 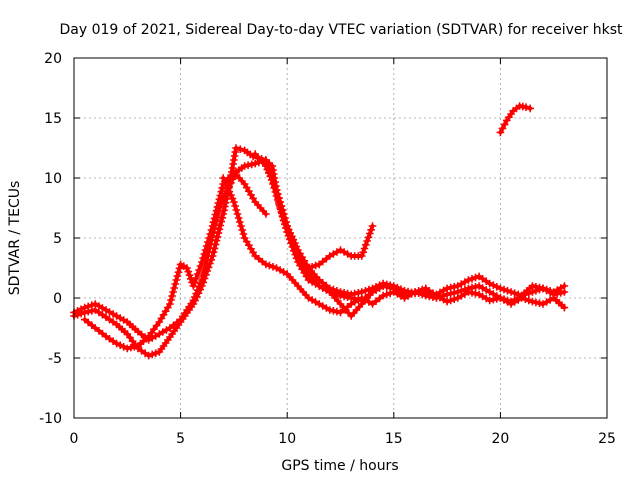 What do you see at coordinates (55, 359) in the screenshot?
I see `y-tick-label: -5` at bounding box center [55, 359].